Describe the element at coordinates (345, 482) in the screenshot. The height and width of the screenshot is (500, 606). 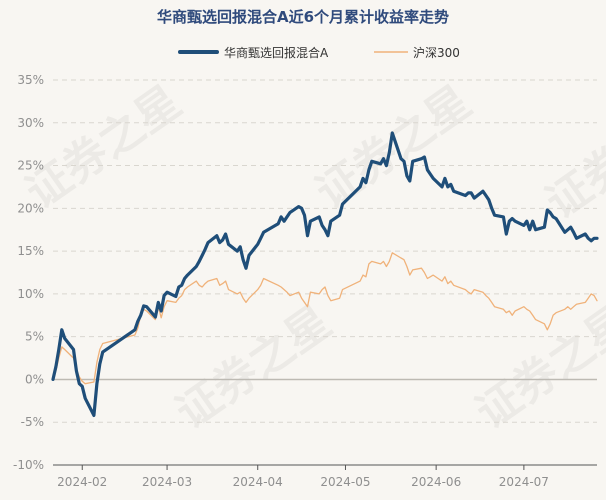
I see `x-tick-label: 2024-05` at that location.